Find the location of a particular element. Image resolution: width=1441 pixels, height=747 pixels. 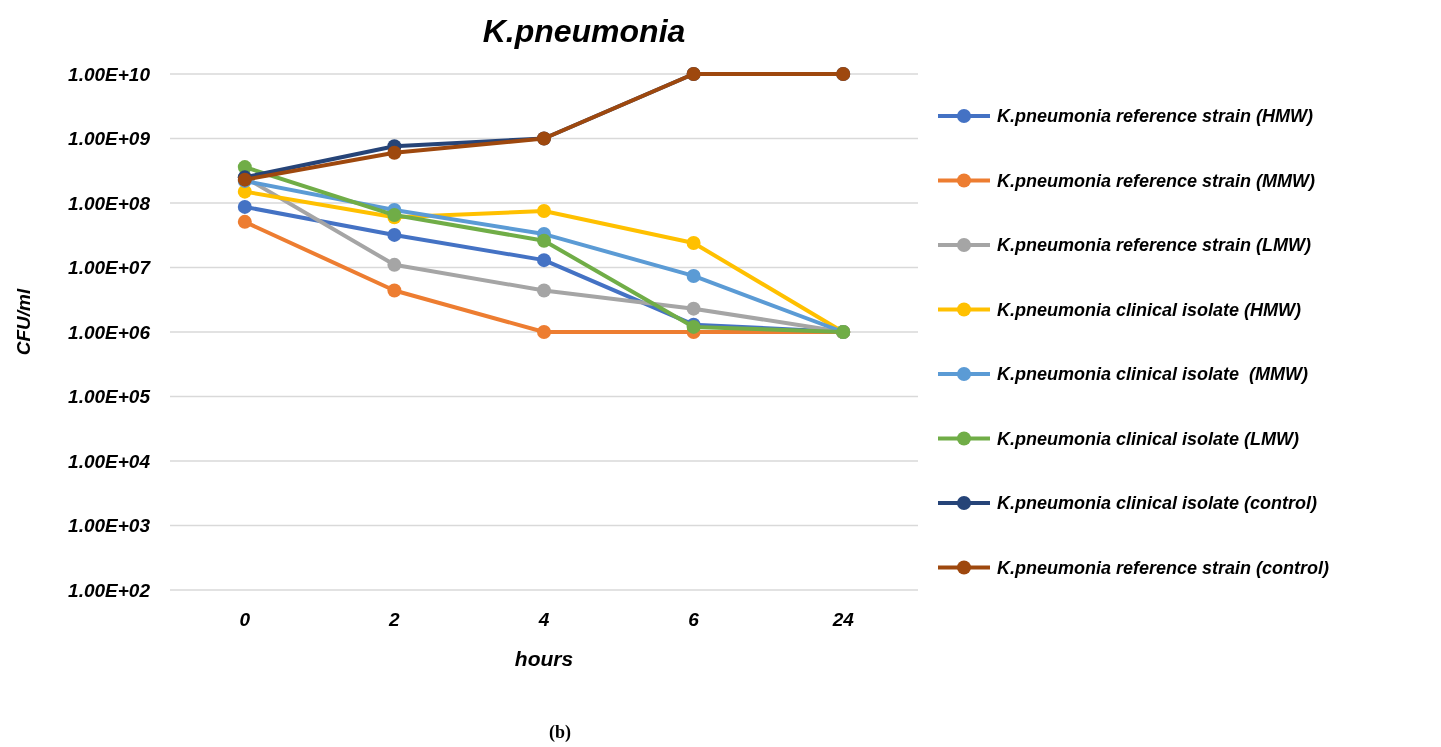

y-tick-label: 1.00E+04 is located at coordinates (109, 461).